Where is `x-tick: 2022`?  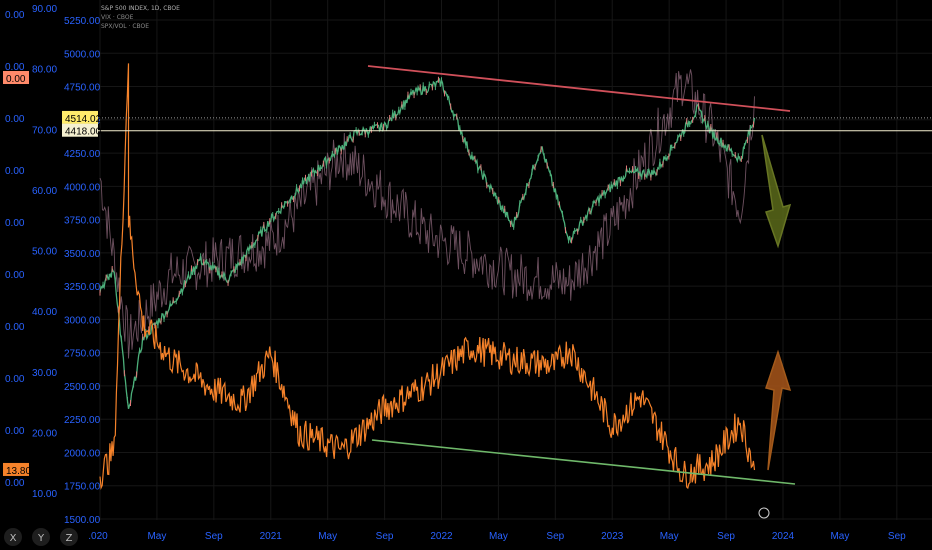
x-tick: 2022 is located at coordinates (441, 536).